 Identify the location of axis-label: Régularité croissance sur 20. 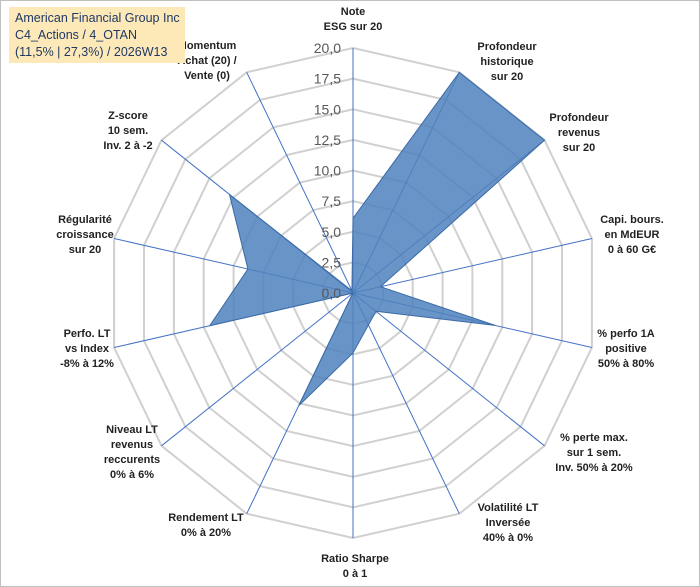
(84, 235).